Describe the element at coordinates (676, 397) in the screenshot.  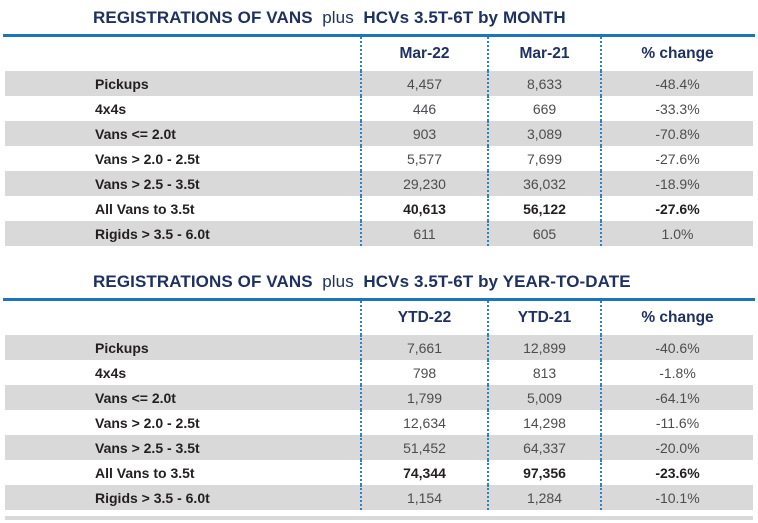
I see `row-value: -64.1%` at that location.